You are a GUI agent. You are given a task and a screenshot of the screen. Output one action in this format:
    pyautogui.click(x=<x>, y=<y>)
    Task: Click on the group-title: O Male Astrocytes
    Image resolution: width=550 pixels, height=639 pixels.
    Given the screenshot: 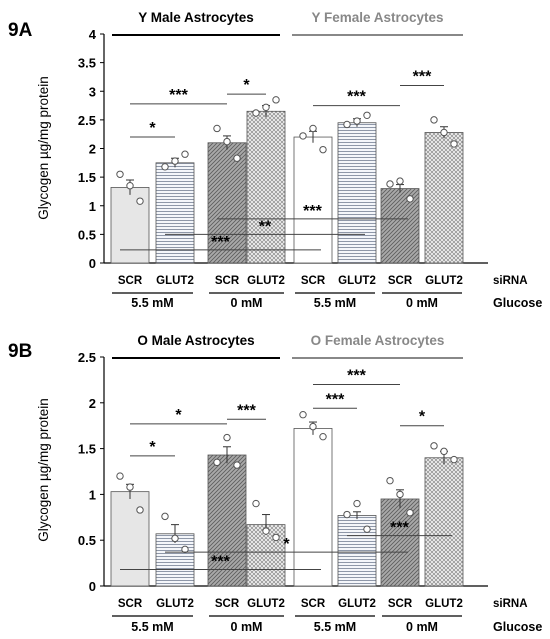 What is the action you would take?
    pyautogui.click(x=195, y=340)
    